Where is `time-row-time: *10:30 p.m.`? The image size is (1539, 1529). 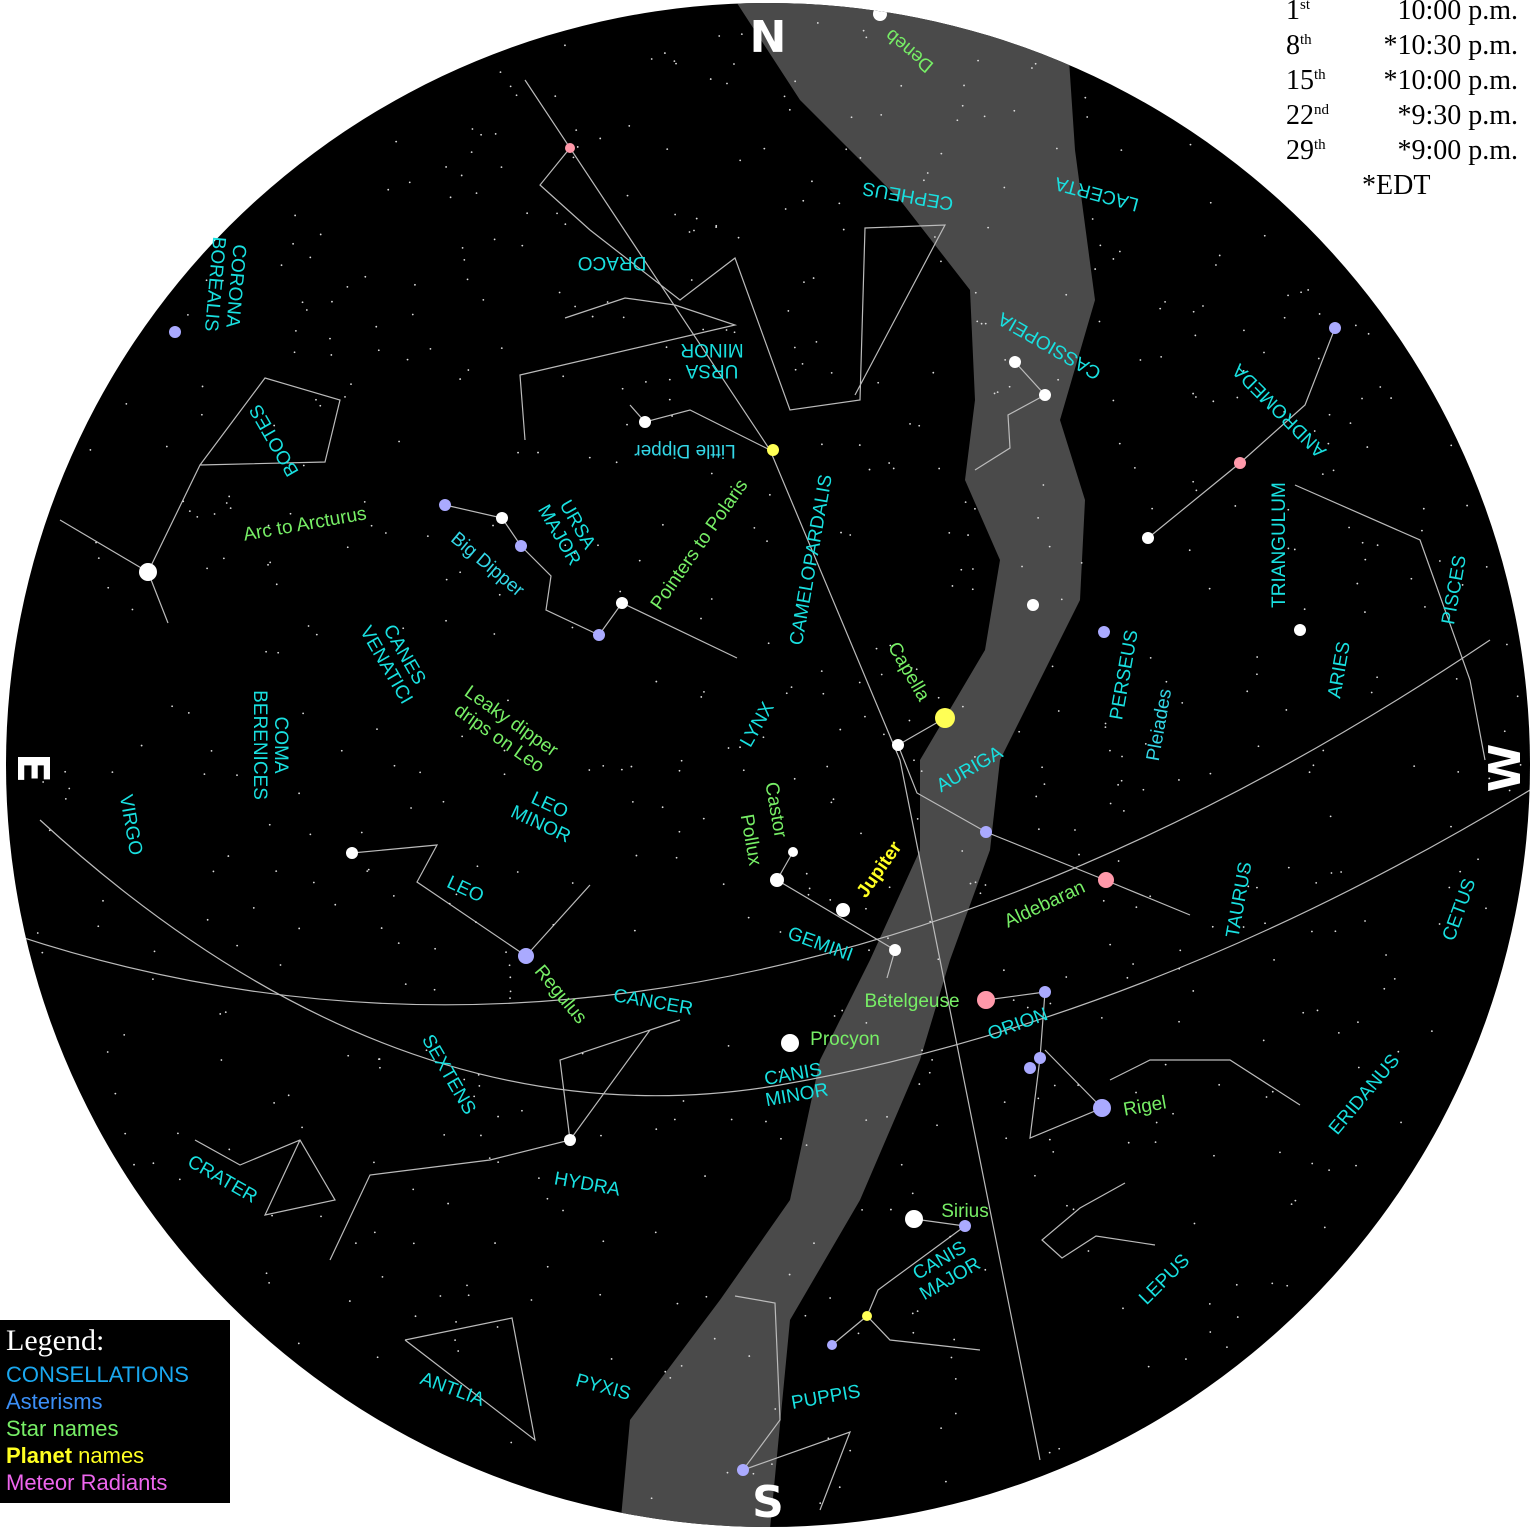 time-row-time: *10:30 p.m. is located at coordinates (1450, 45).